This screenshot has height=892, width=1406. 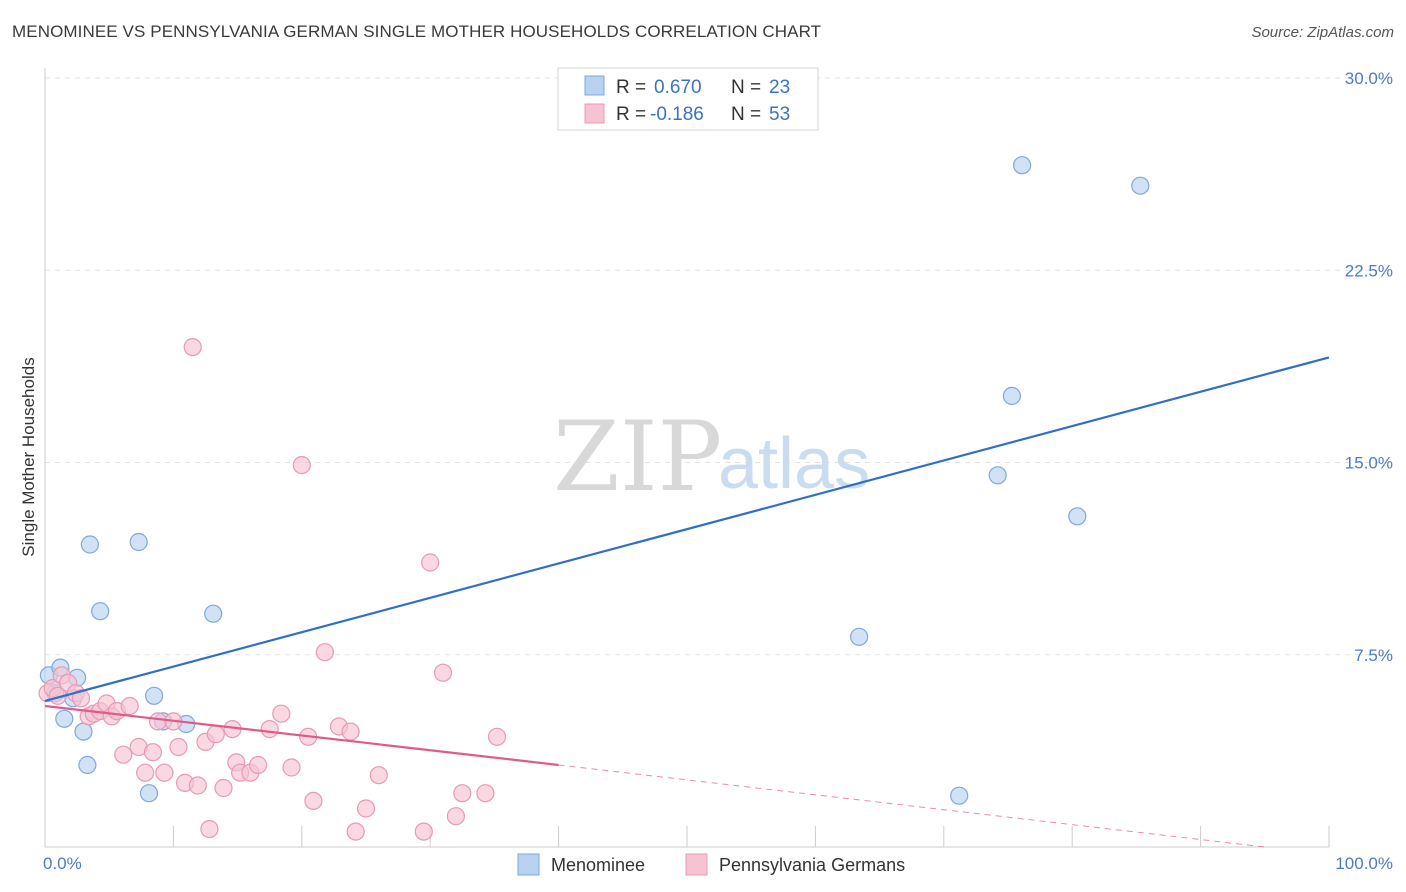 I want to click on watermark: ZIP atlas, so click(x=711, y=457).